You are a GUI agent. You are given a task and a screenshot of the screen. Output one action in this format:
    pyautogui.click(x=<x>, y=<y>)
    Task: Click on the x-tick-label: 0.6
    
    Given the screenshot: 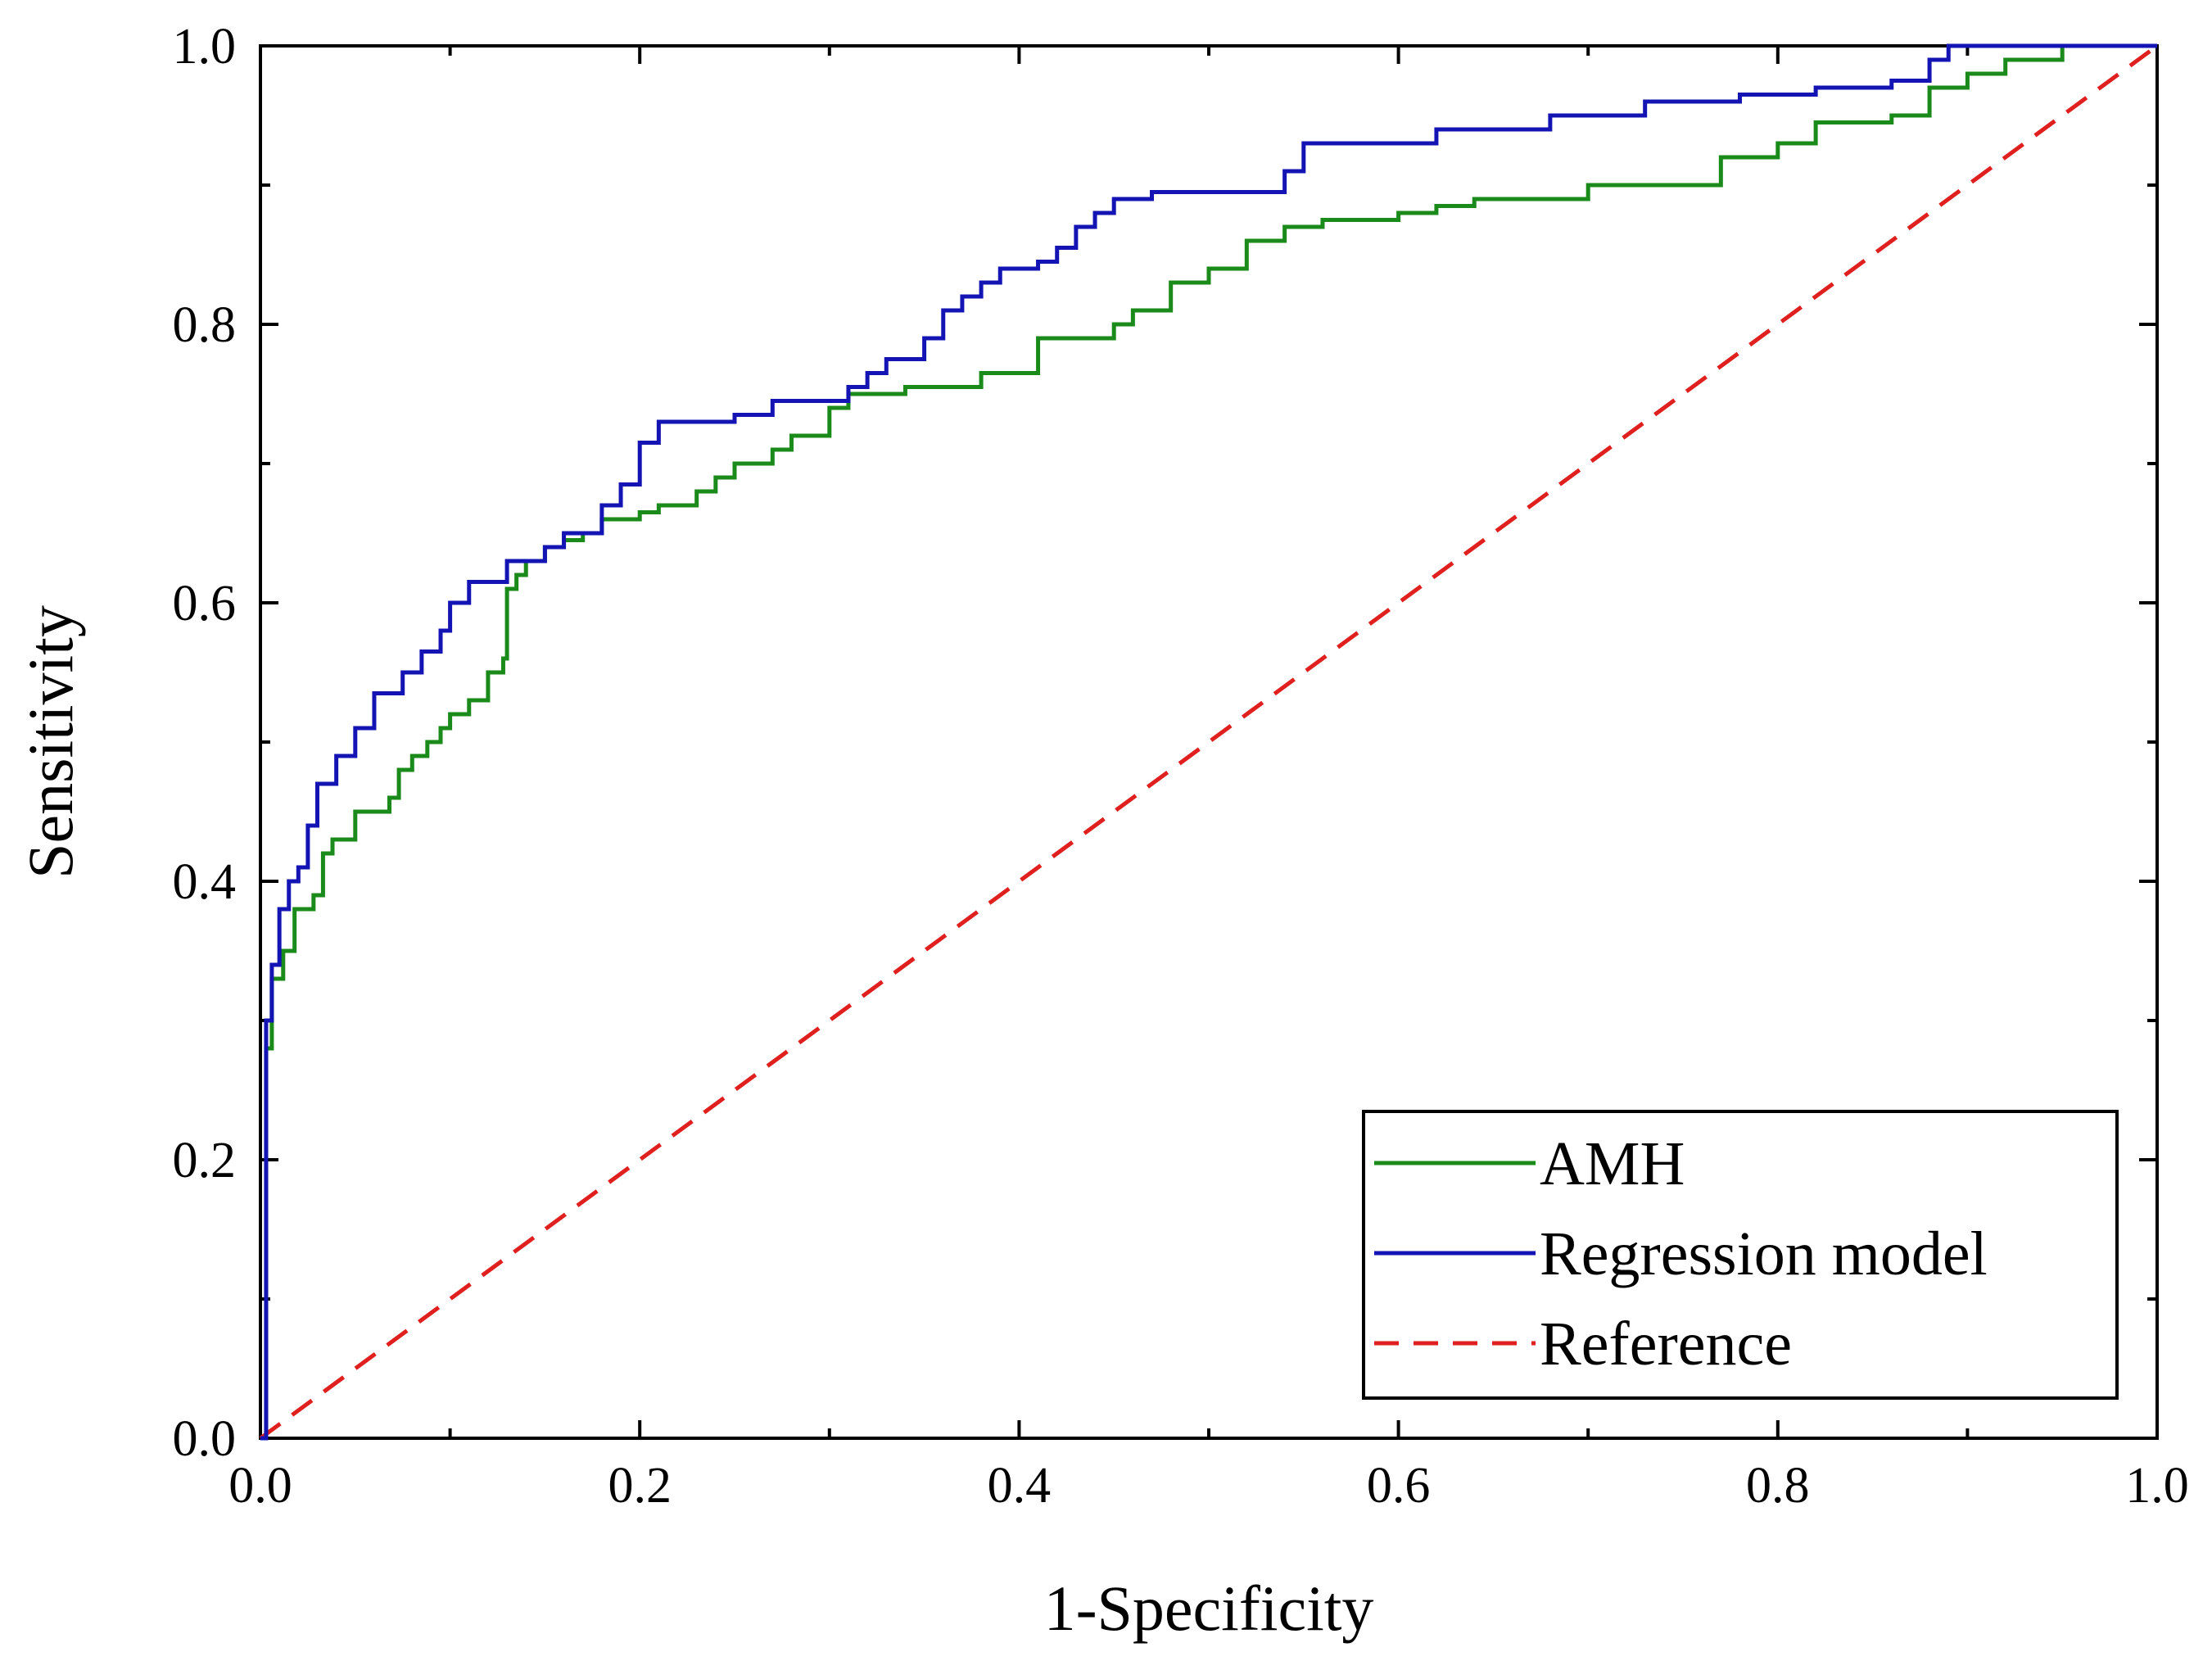 What is the action you would take?
    pyautogui.click(x=1399, y=1486)
    